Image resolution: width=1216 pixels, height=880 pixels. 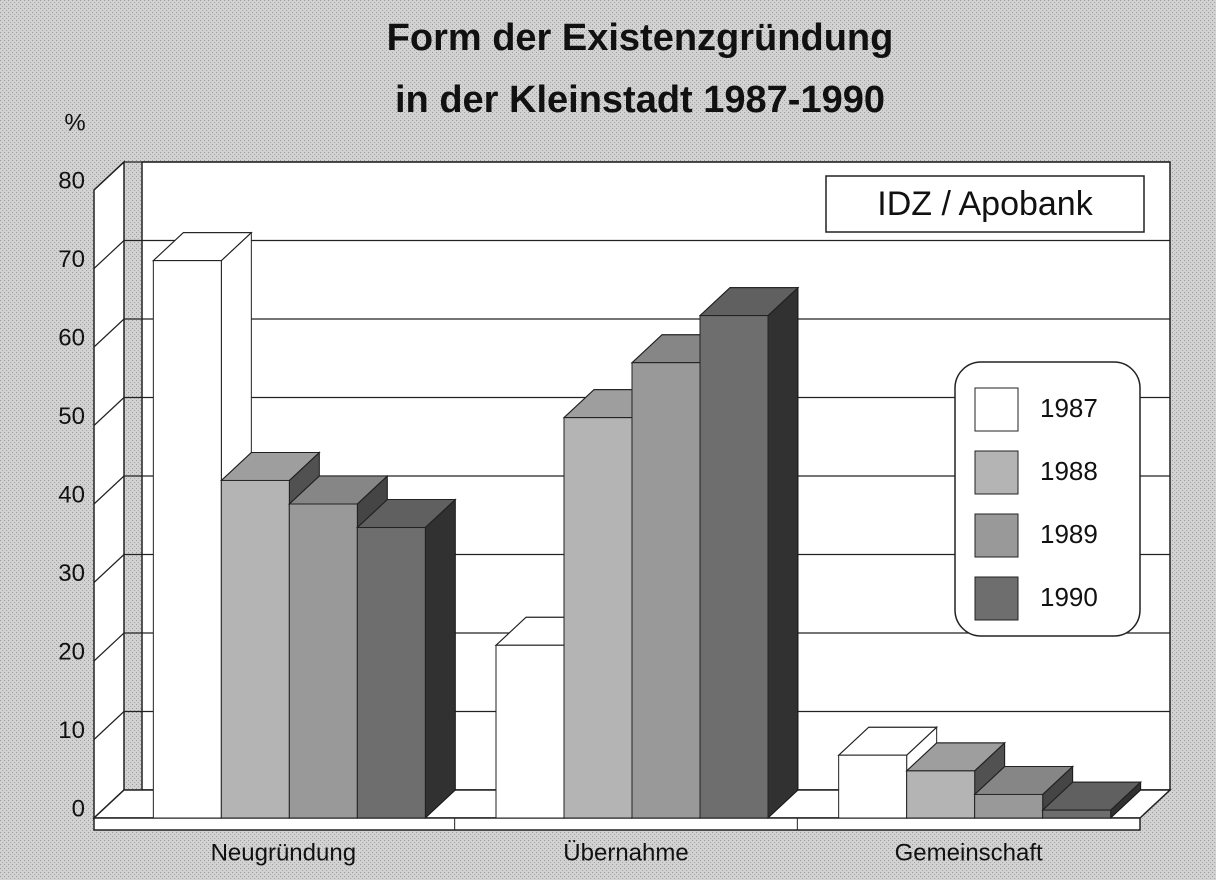 I want to click on chart-title: in der Kleinstadt 1987-1990, so click(x=640, y=100).